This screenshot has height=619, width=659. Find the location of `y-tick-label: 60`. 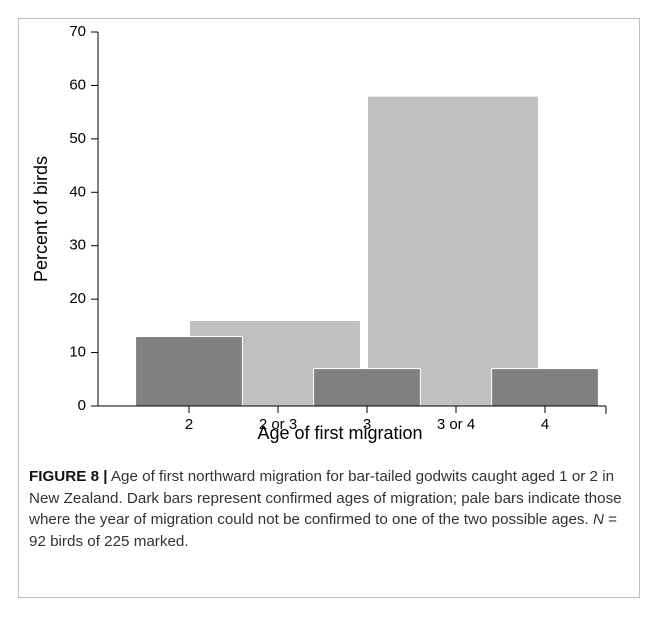

y-tick-label: 60 is located at coordinates (77, 84).